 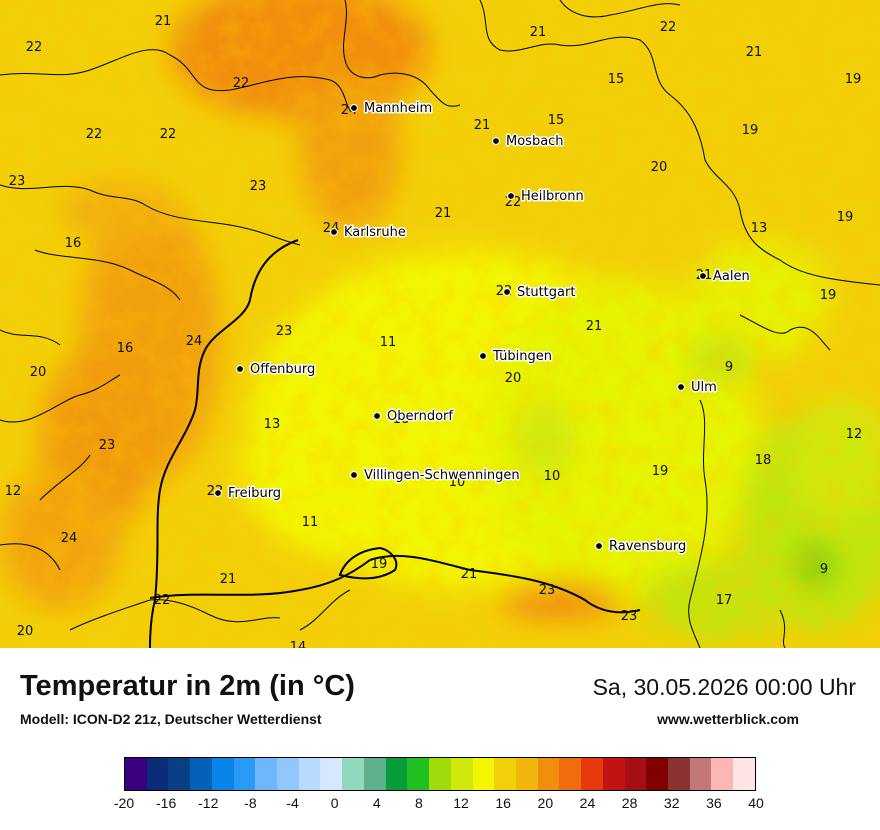 I want to click on colorbar-tick: 32, so click(x=671, y=803).